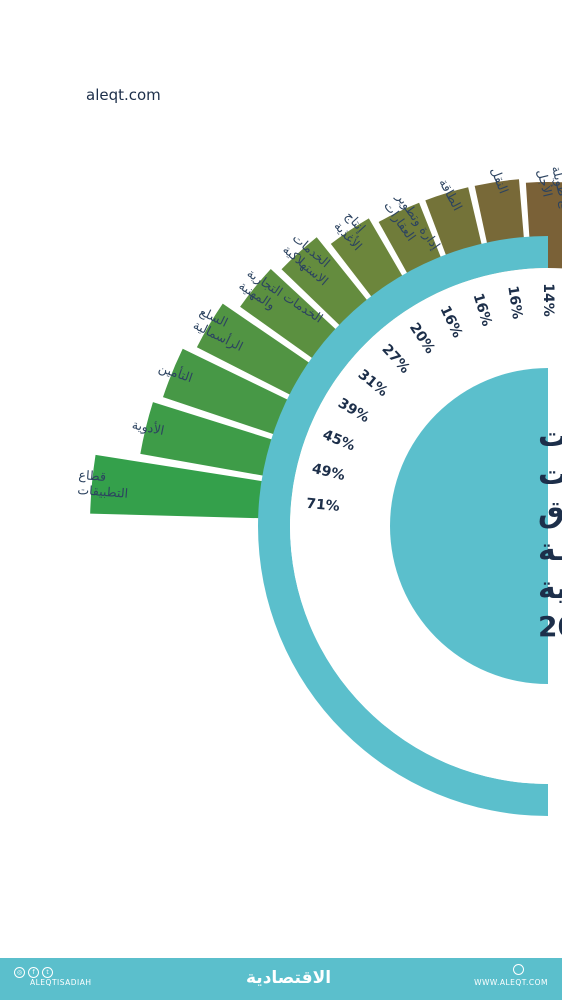  I want to click on instagram-icon: ◎, so click(19, 972).